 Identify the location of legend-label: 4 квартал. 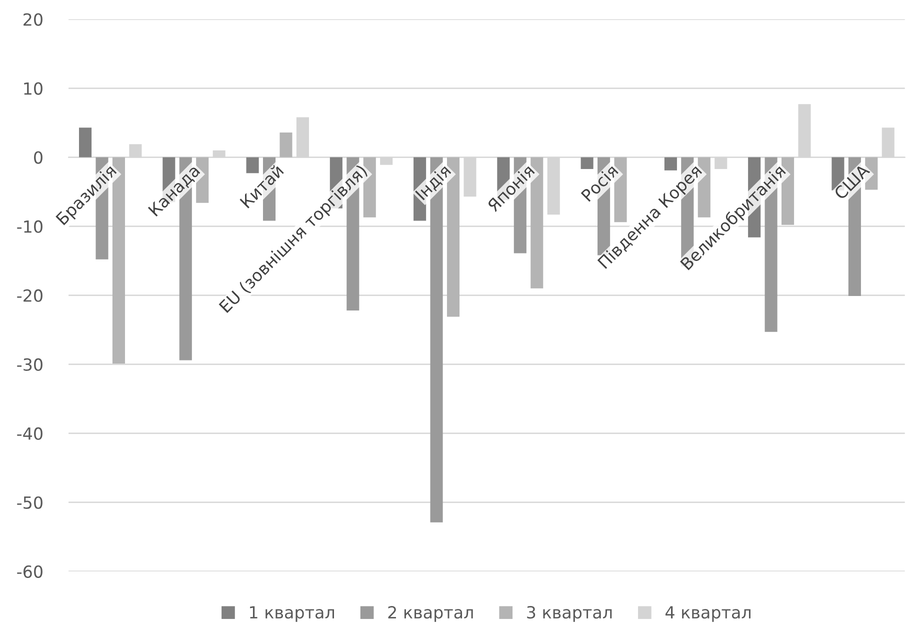
(708, 614).